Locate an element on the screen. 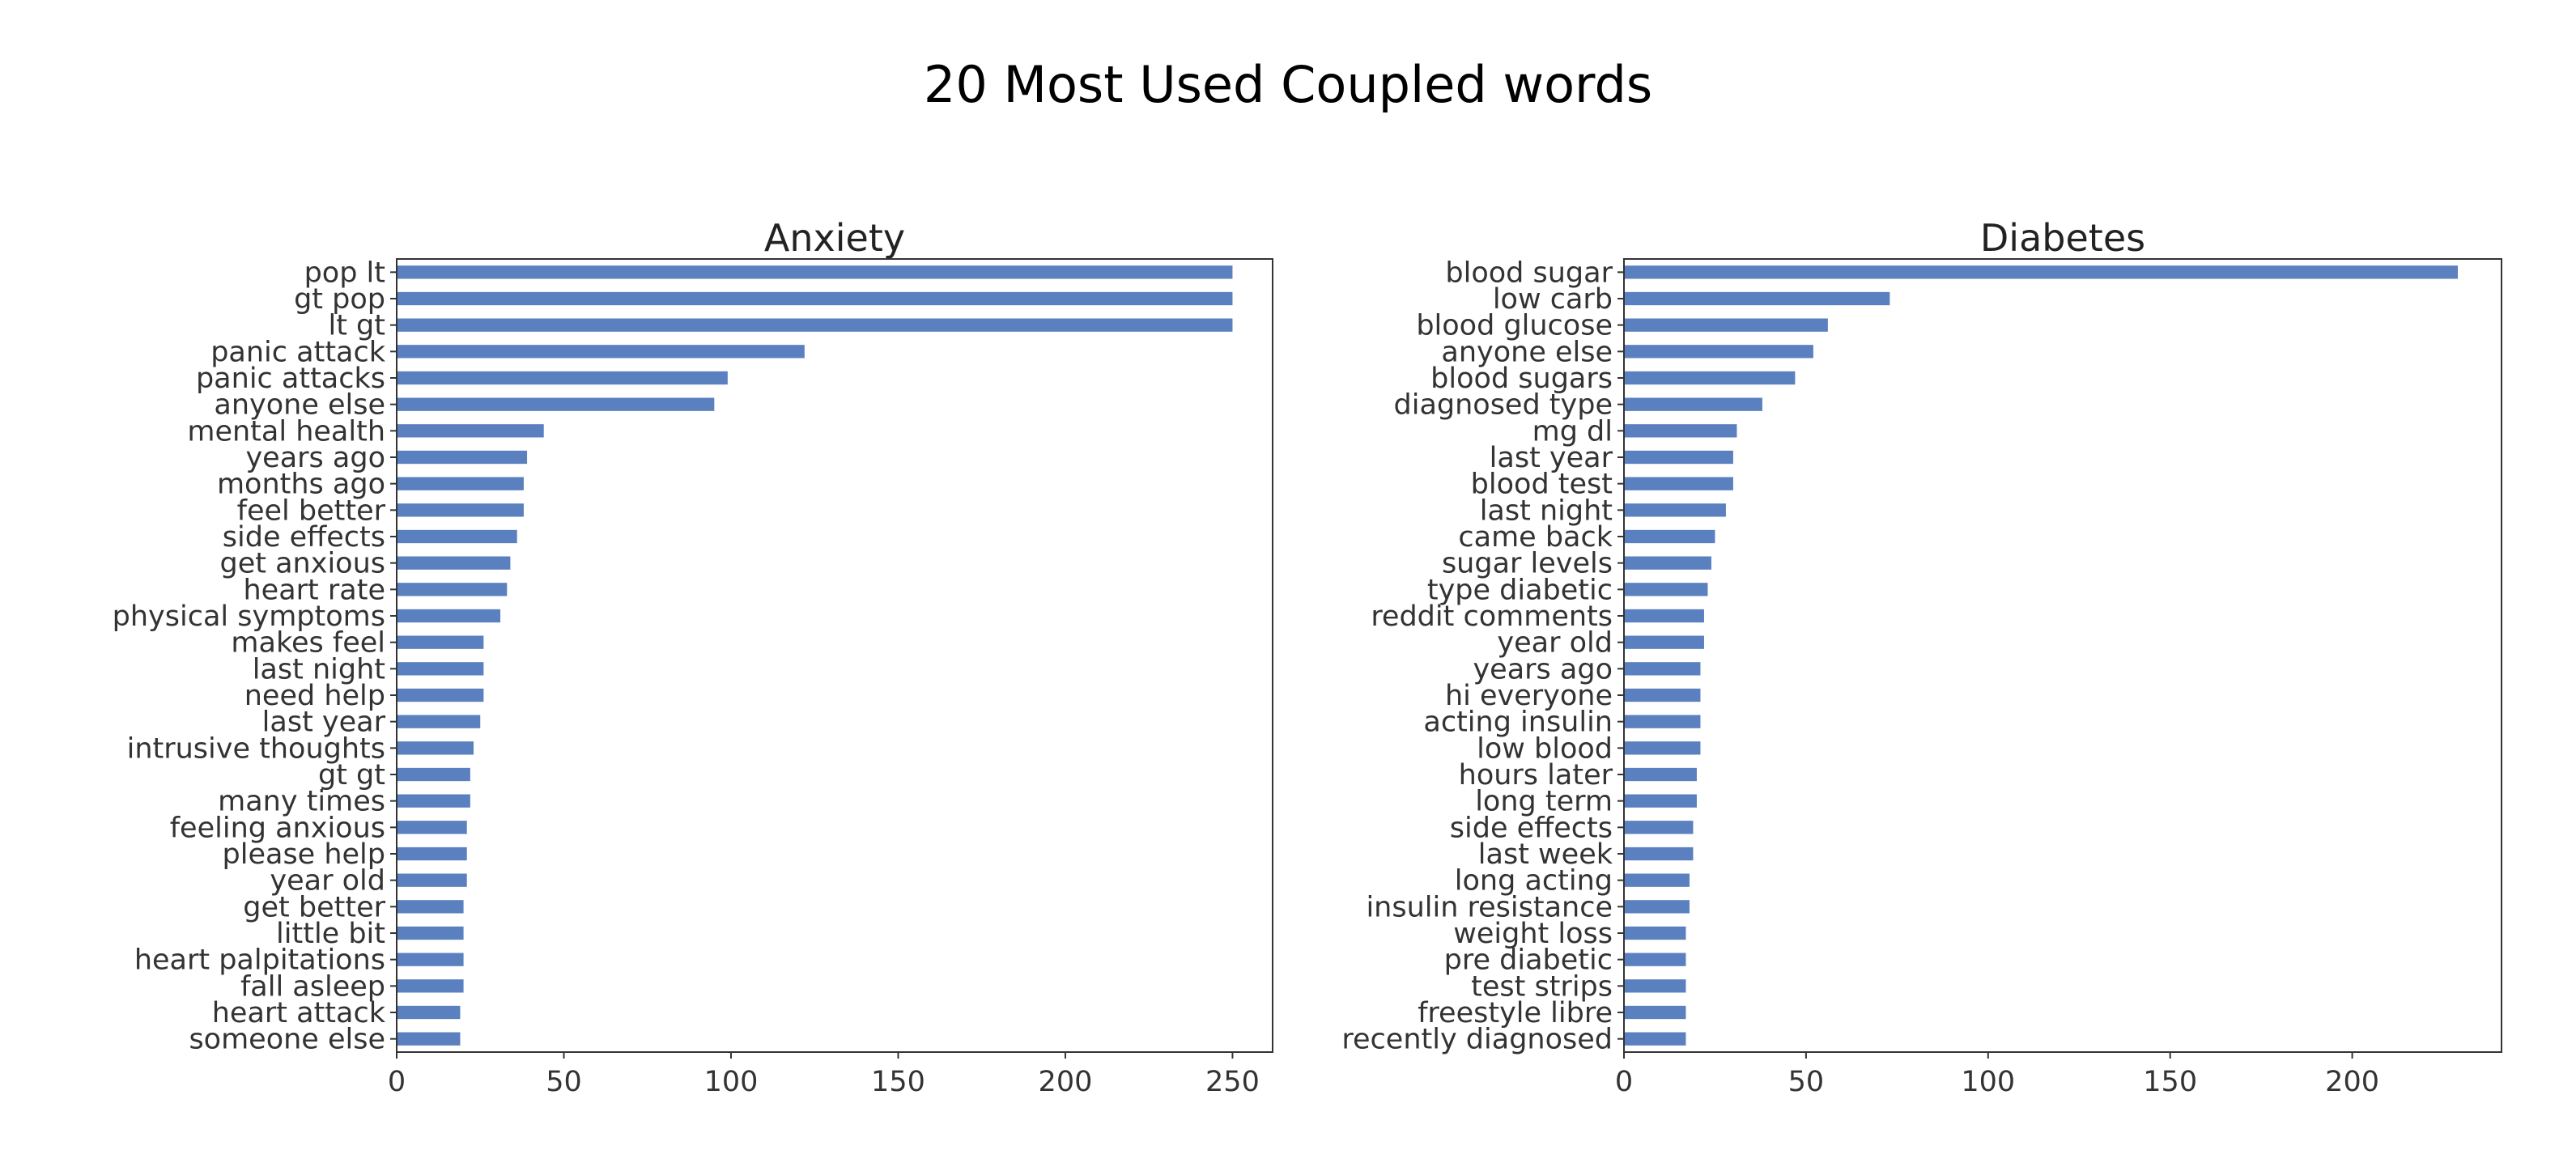  anxiety-y-tick-label: many times is located at coordinates (301, 802).